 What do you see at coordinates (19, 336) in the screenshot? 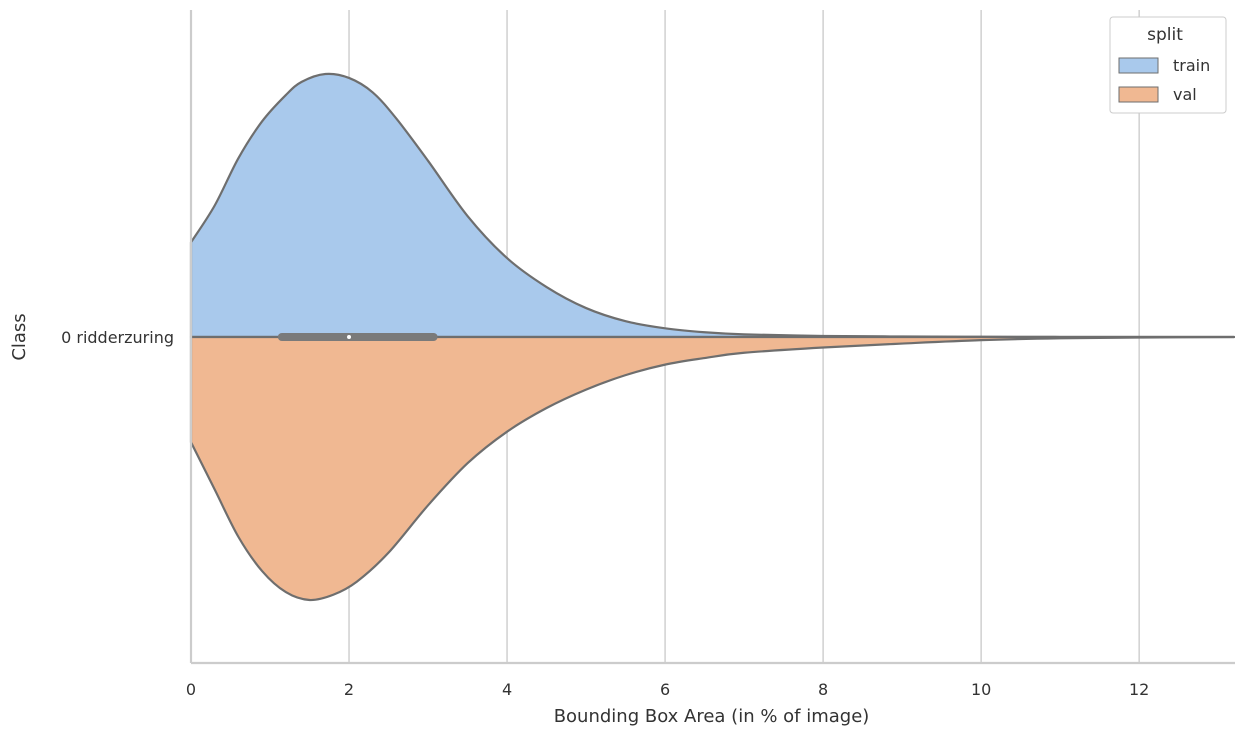
I see `y-axis-title: Class` at bounding box center [19, 336].